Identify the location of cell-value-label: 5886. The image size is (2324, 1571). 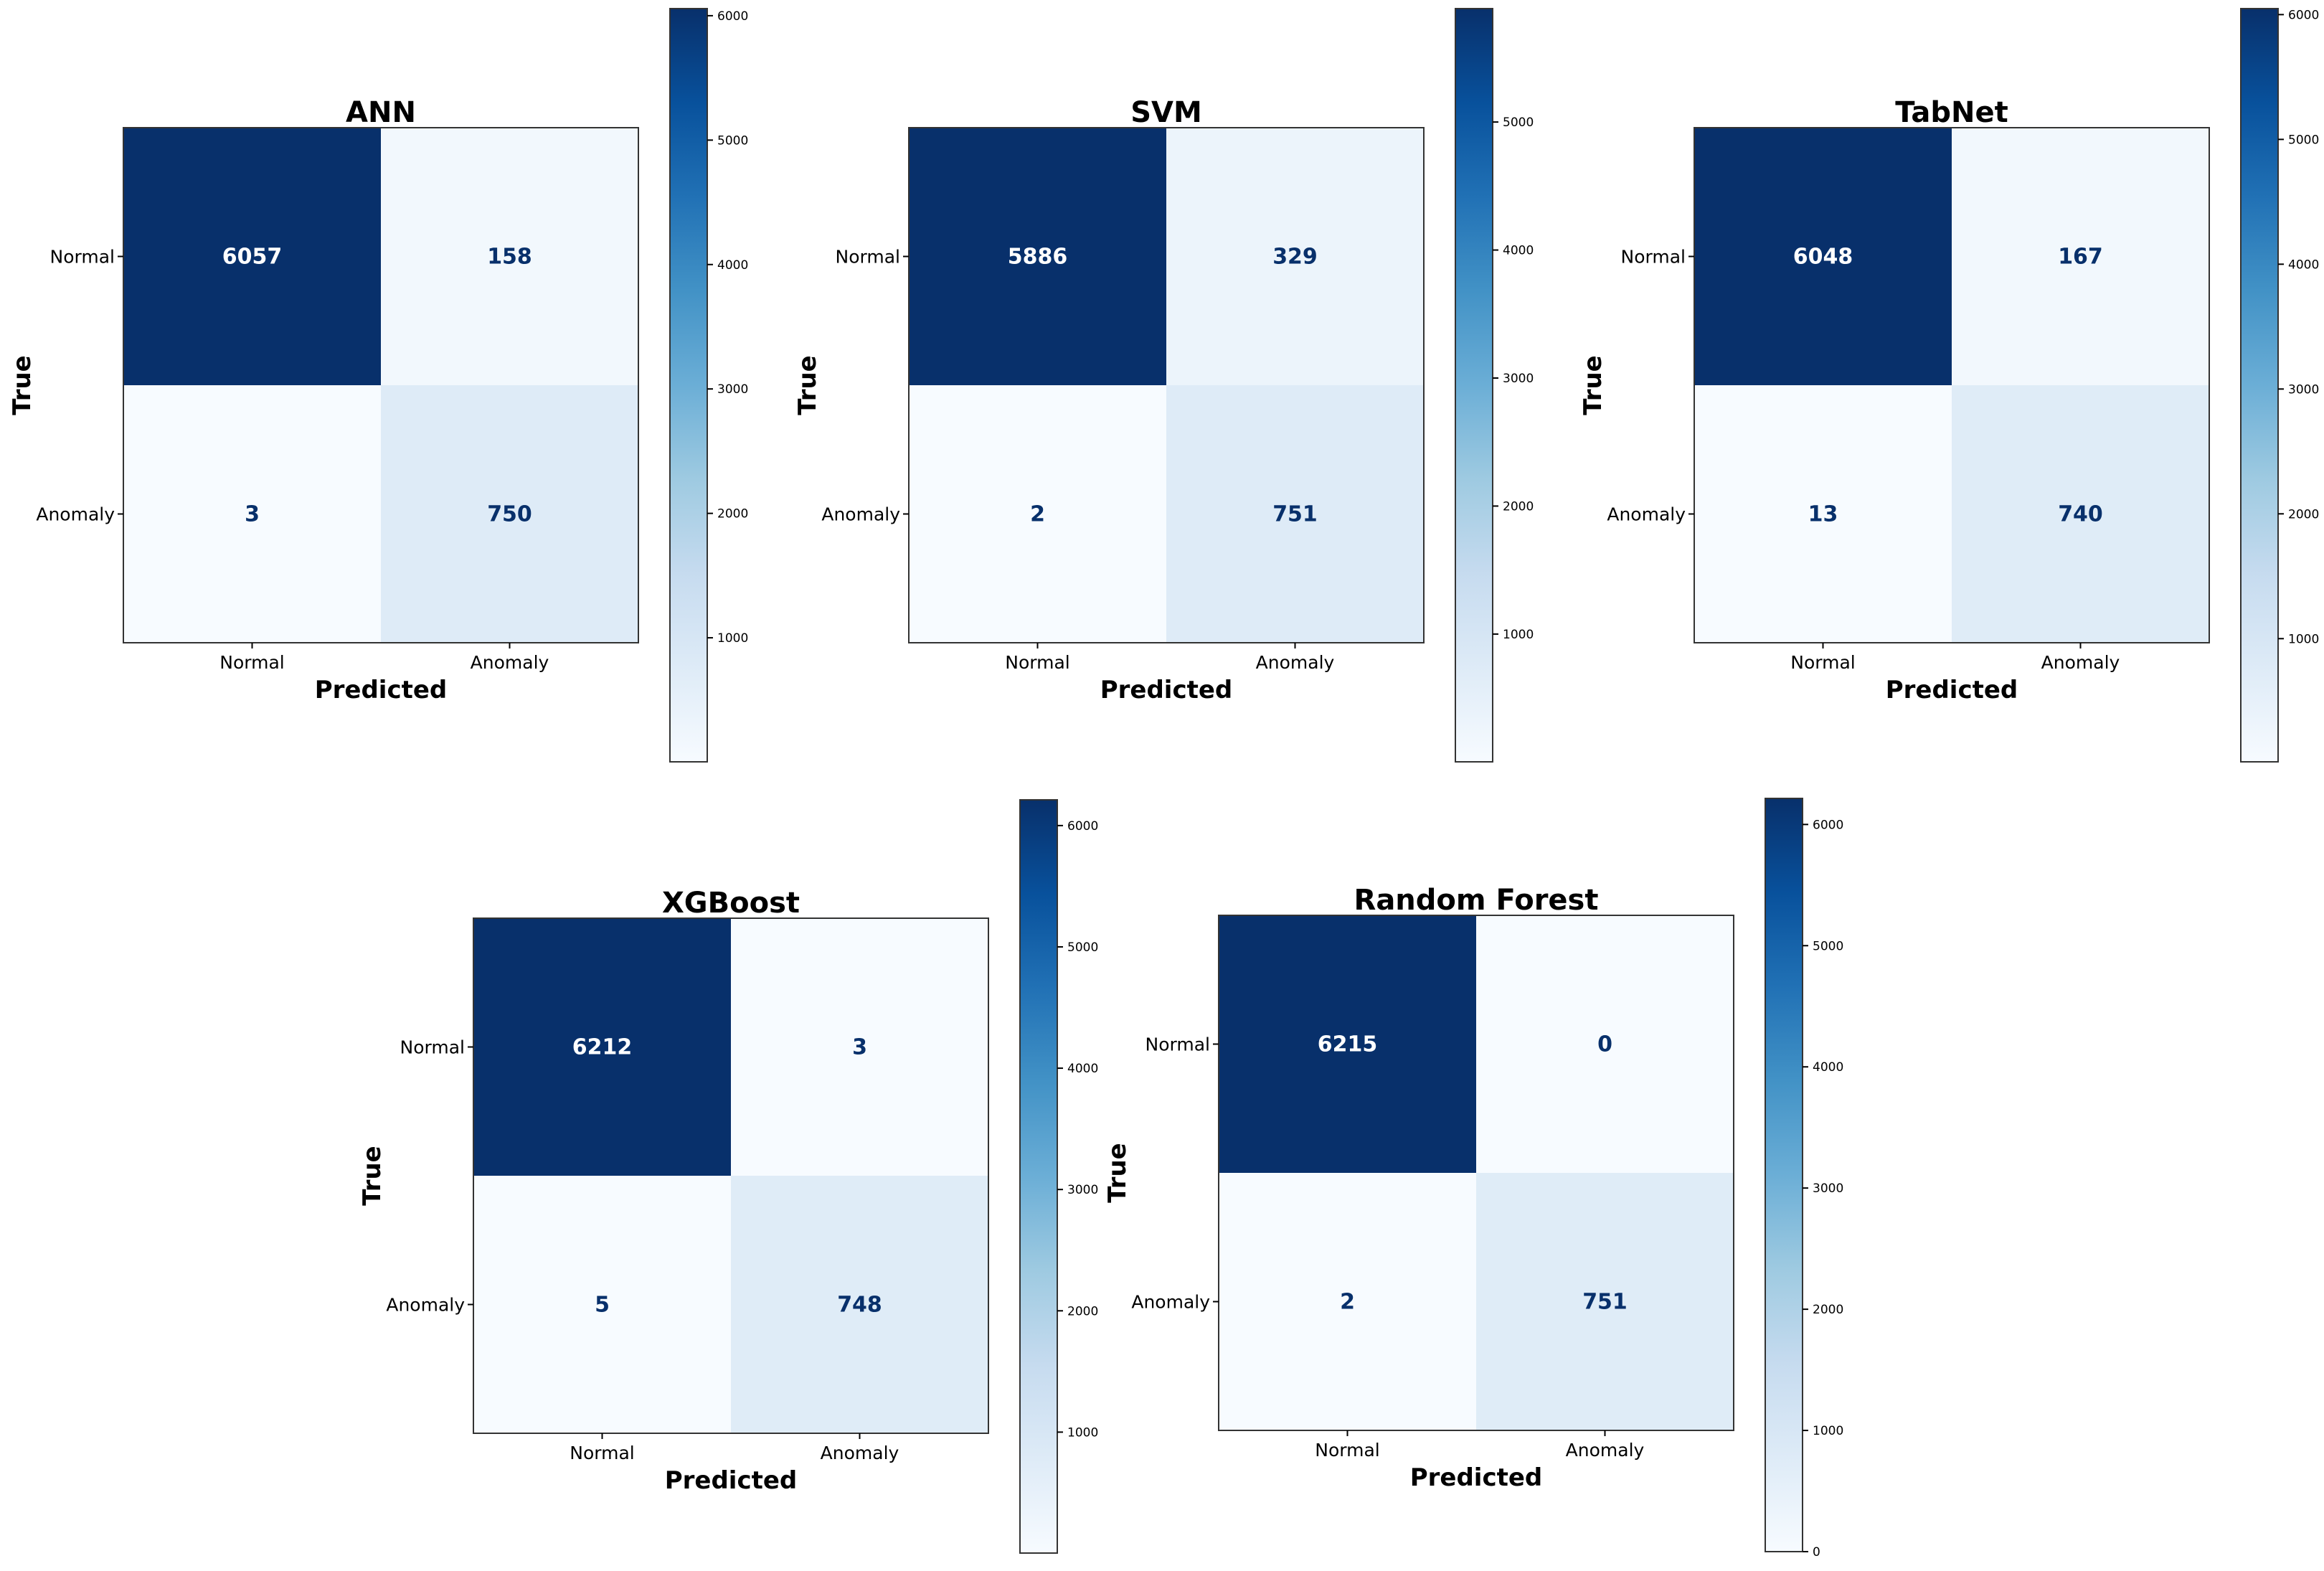
(1038, 258).